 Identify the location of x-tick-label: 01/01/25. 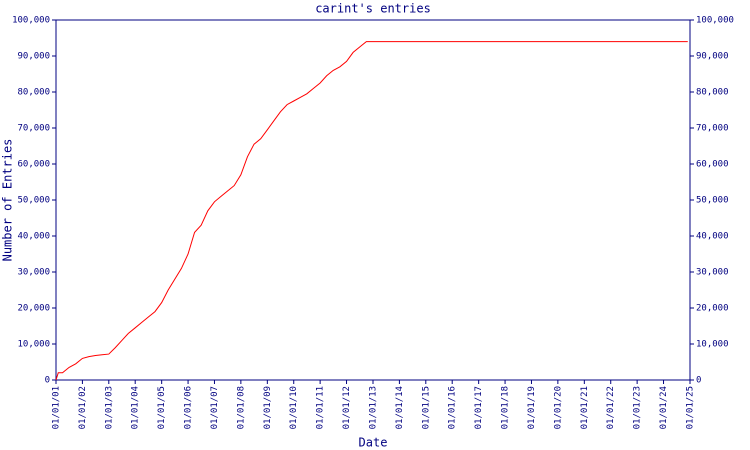
(691, 407).